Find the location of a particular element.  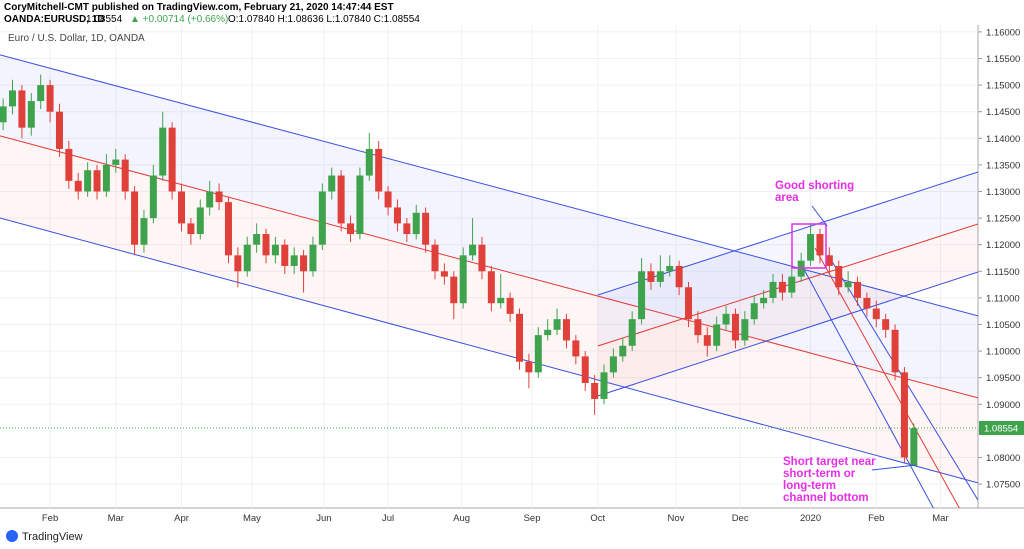

x-tick-label: Mar is located at coordinates (116, 518).